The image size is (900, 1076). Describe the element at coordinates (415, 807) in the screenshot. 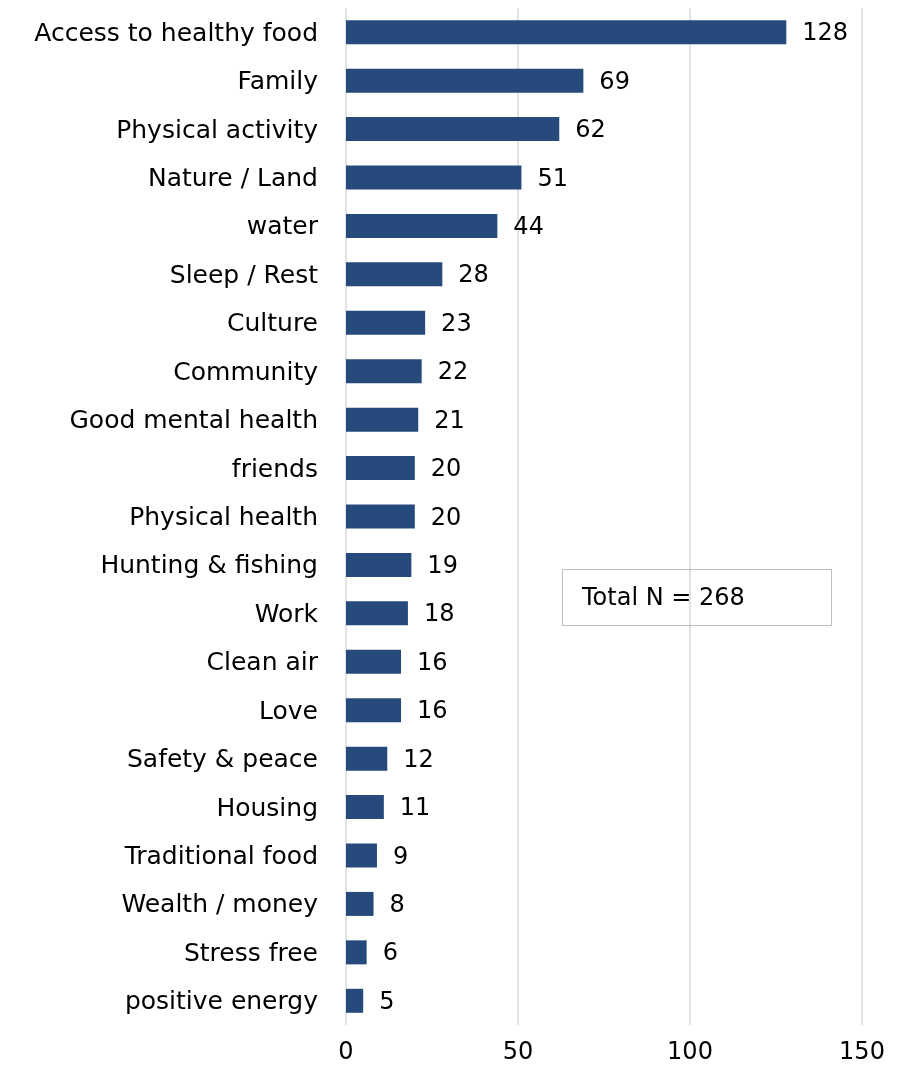

I see `data-label: 11` at that location.